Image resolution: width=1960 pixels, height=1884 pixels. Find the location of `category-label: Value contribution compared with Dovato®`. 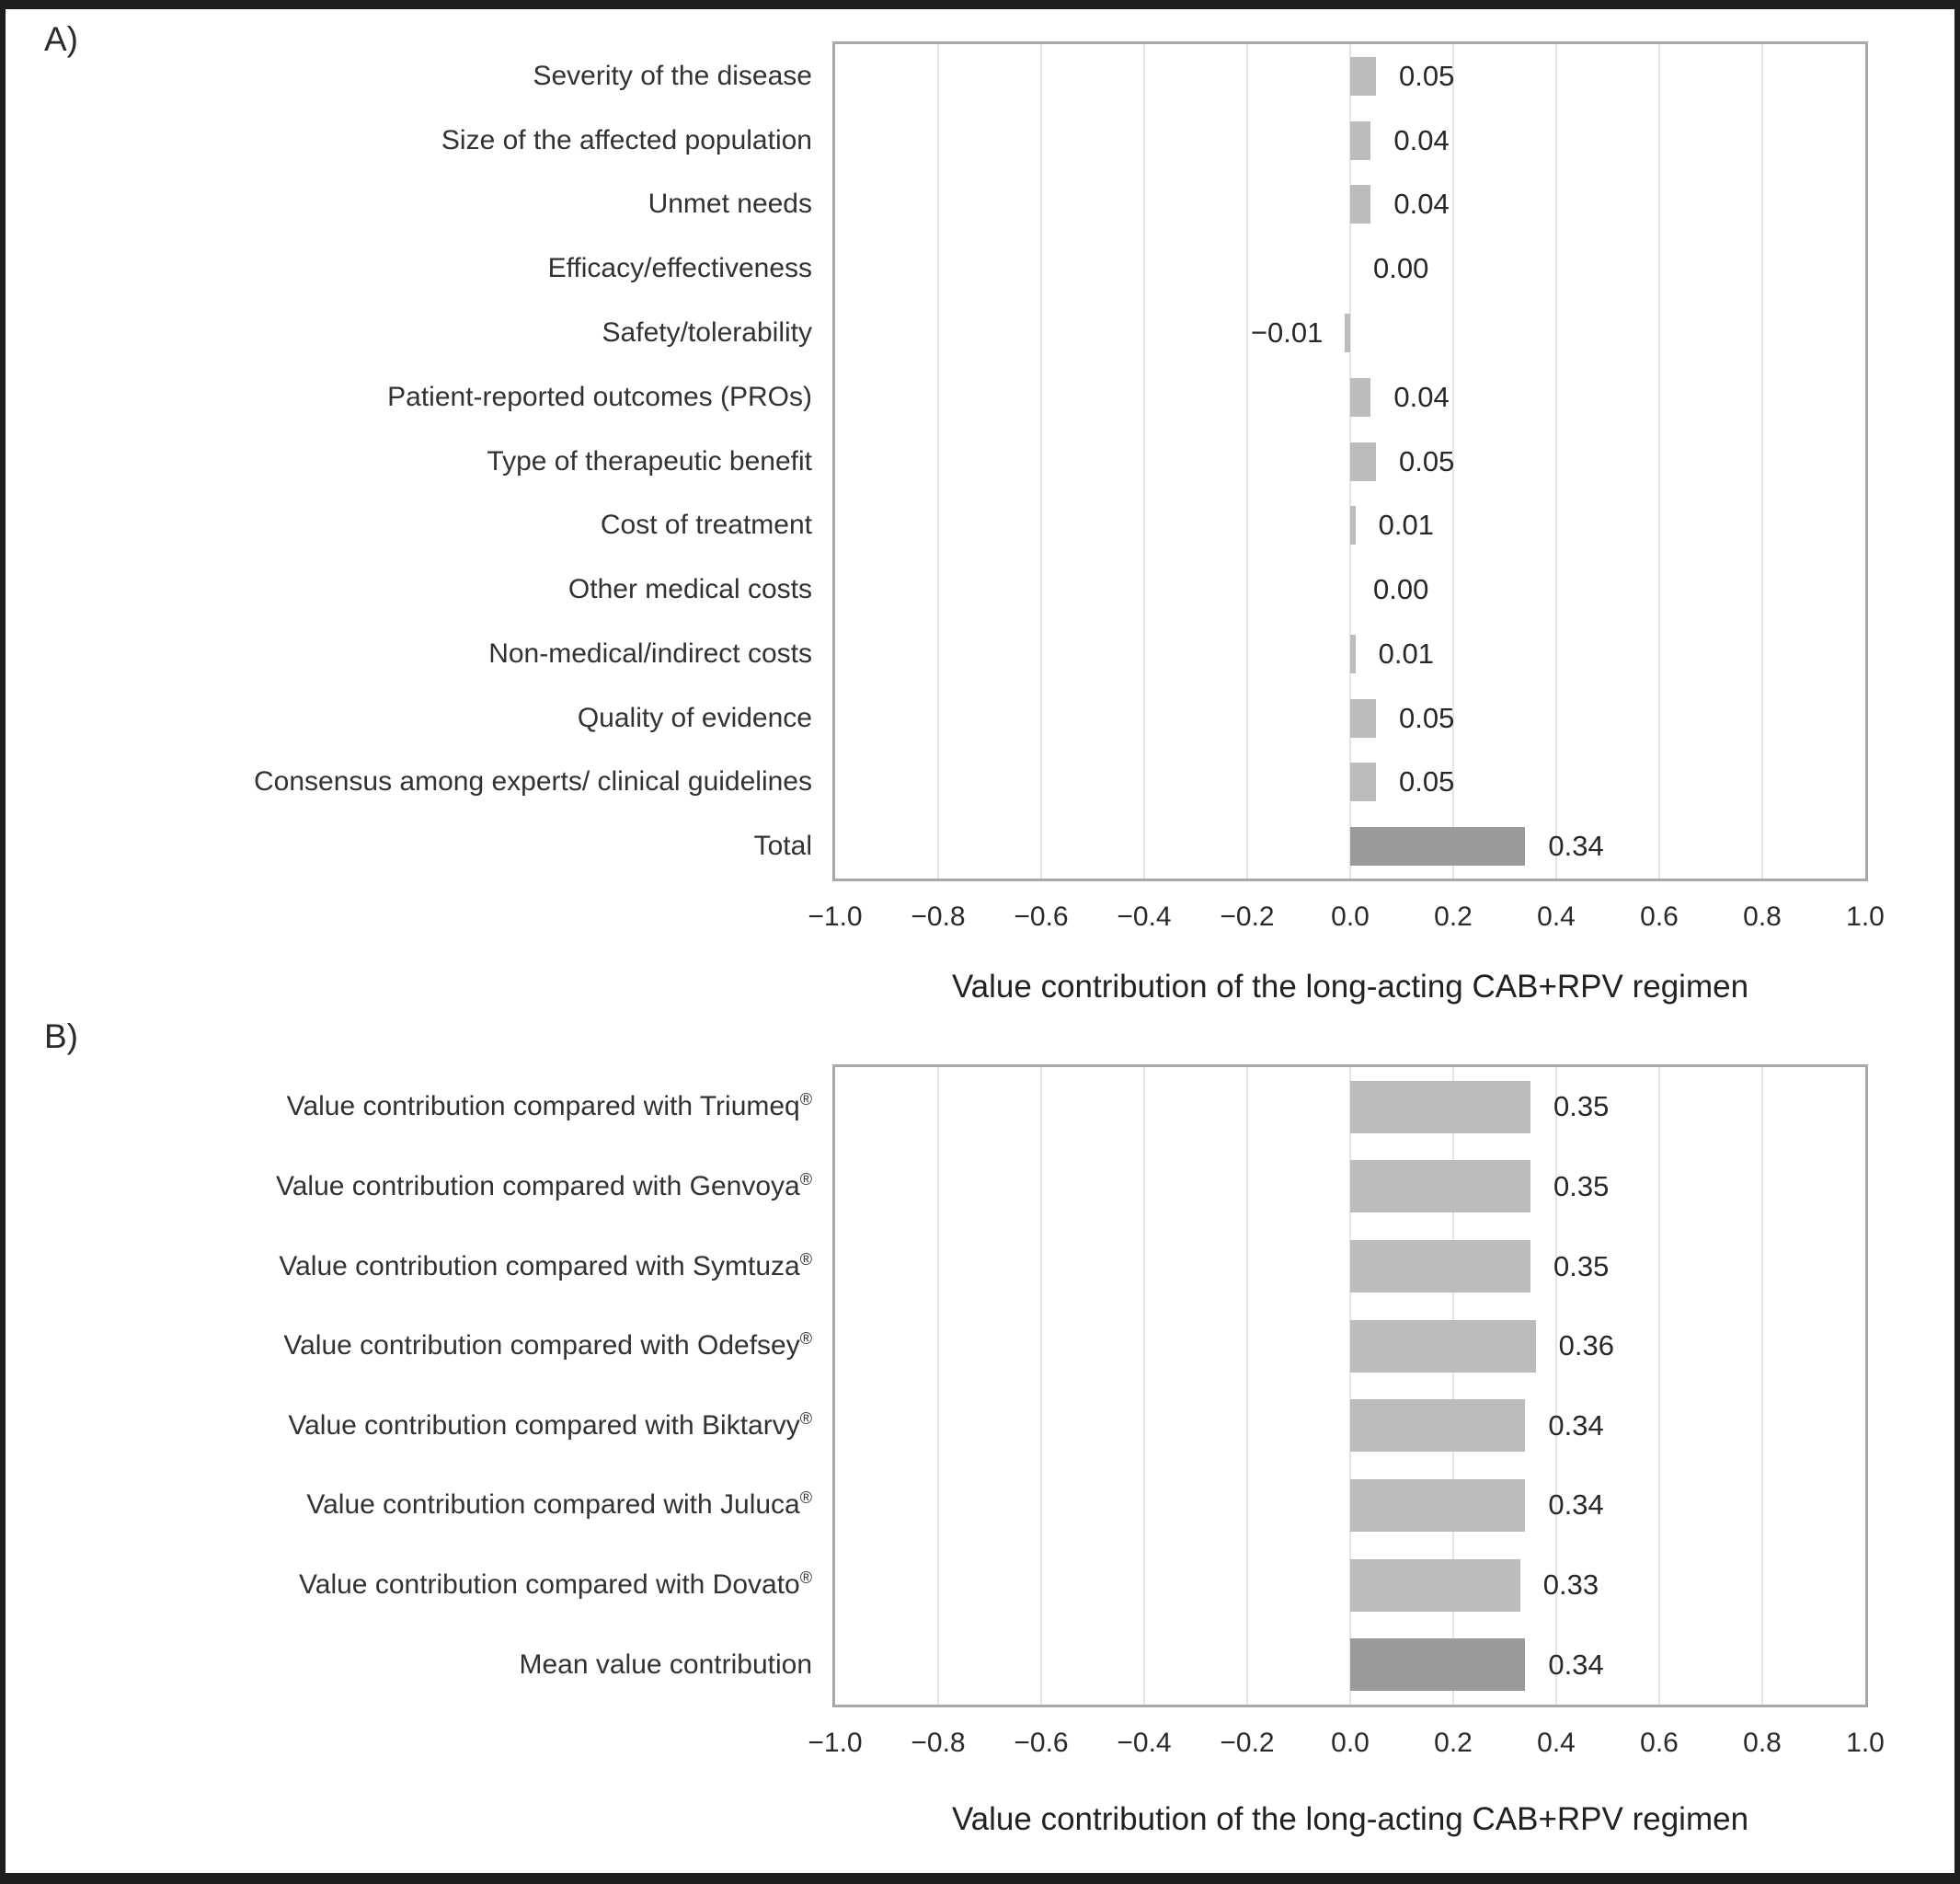

category-label: Value contribution compared with Dovato® is located at coordinates (555, 1584).